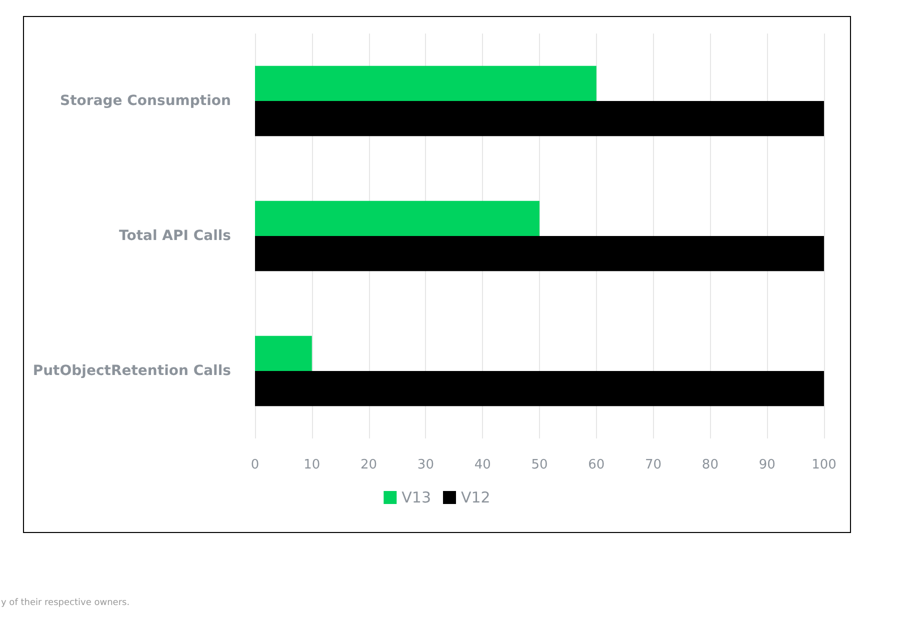  I want to click on x-tick-label: 40, so click(482, 465).